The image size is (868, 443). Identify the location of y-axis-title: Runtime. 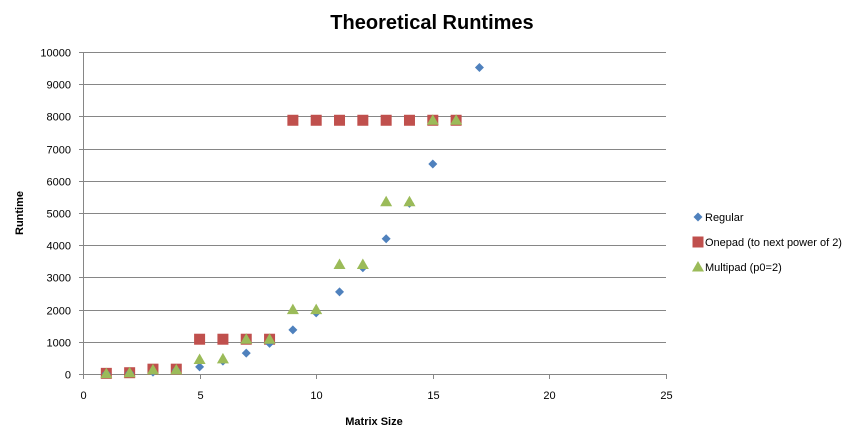
(20, 213).